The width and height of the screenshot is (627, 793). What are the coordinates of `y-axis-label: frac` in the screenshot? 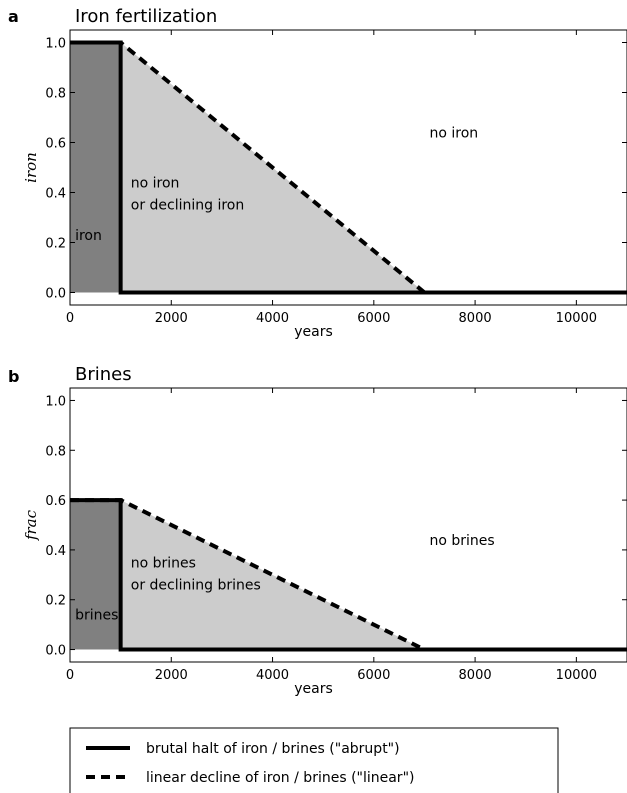 It's located at (31, 525).